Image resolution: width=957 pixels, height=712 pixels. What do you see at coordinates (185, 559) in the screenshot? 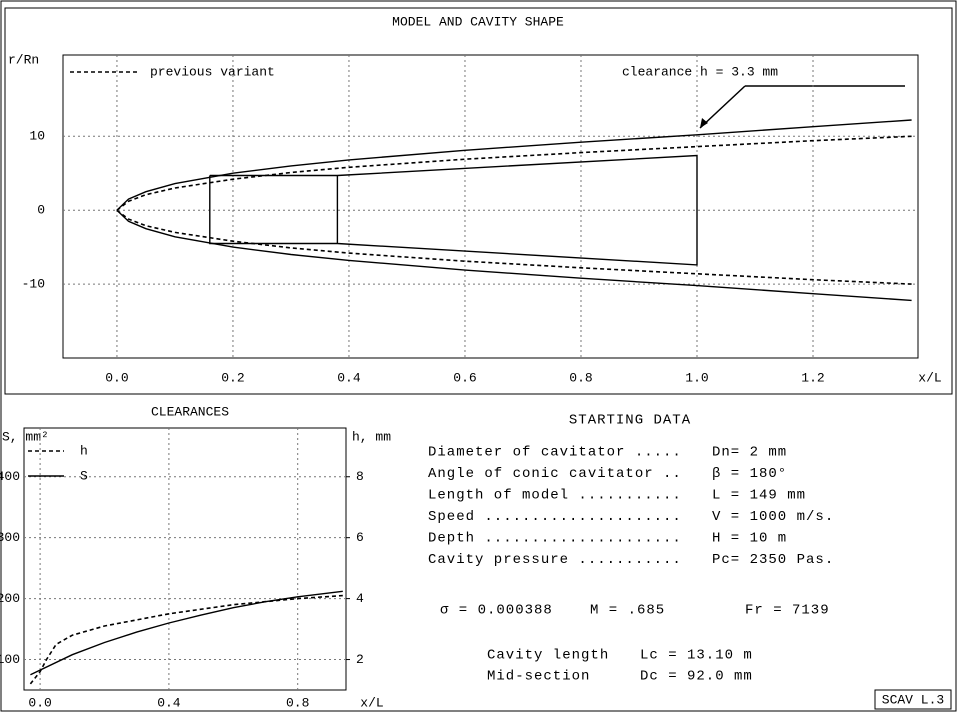
I see `plot-area` at bounding box center [185, 559].